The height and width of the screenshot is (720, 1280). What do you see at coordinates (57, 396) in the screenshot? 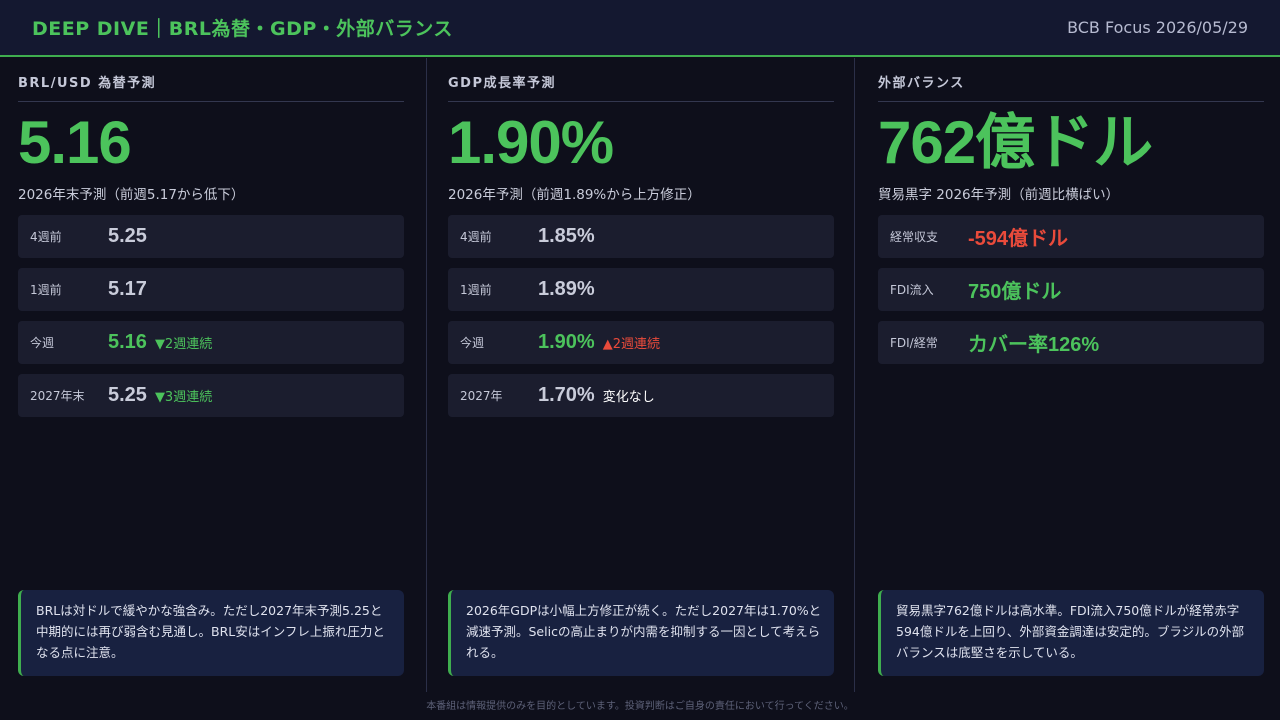
I see `row-label: 2027年末` at bounding box center [57, 396].